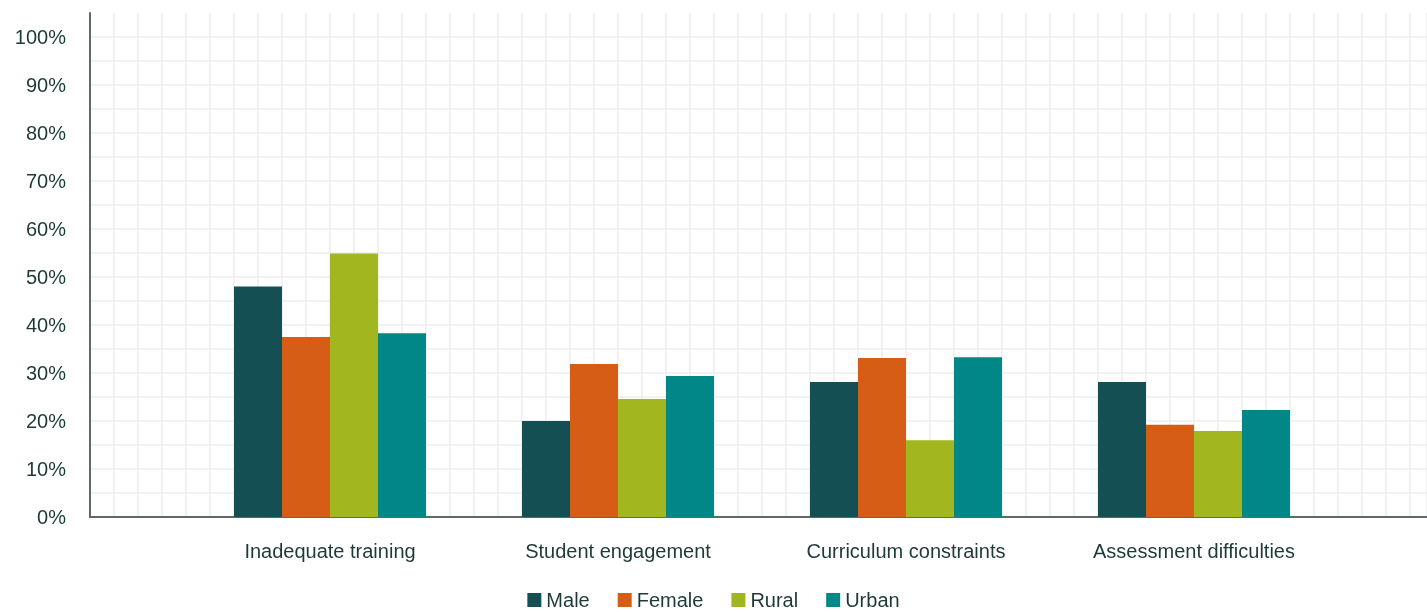  I want to click on y-tick-label: 60%, so click(46, 229).